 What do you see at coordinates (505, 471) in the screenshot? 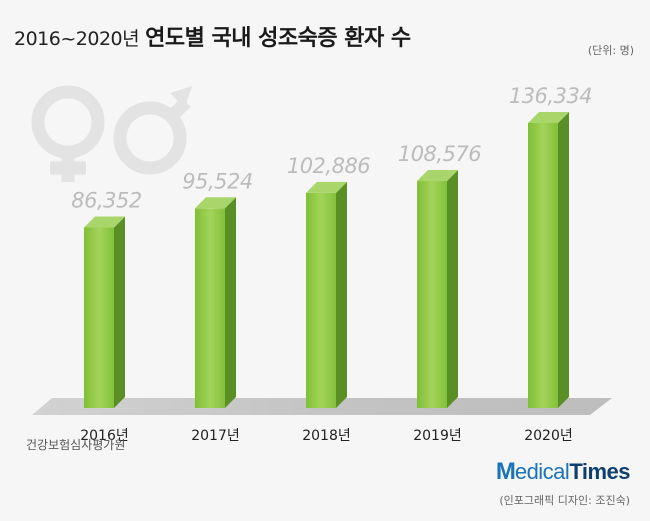
I see `logo-m: M` at bounding box center [505, 471].